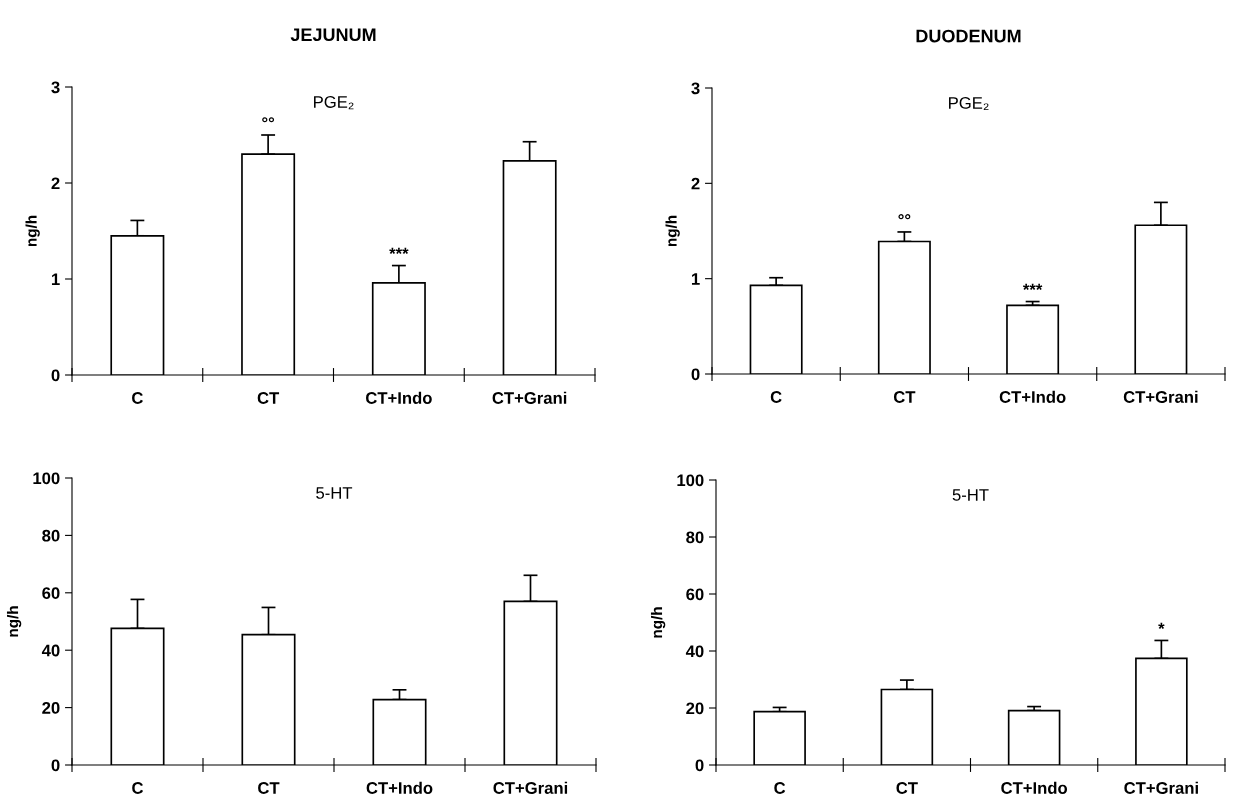  Describe the element at coordinates (968, 36) in the screenshot. I see `chart-title: DUODENUM` at that location.